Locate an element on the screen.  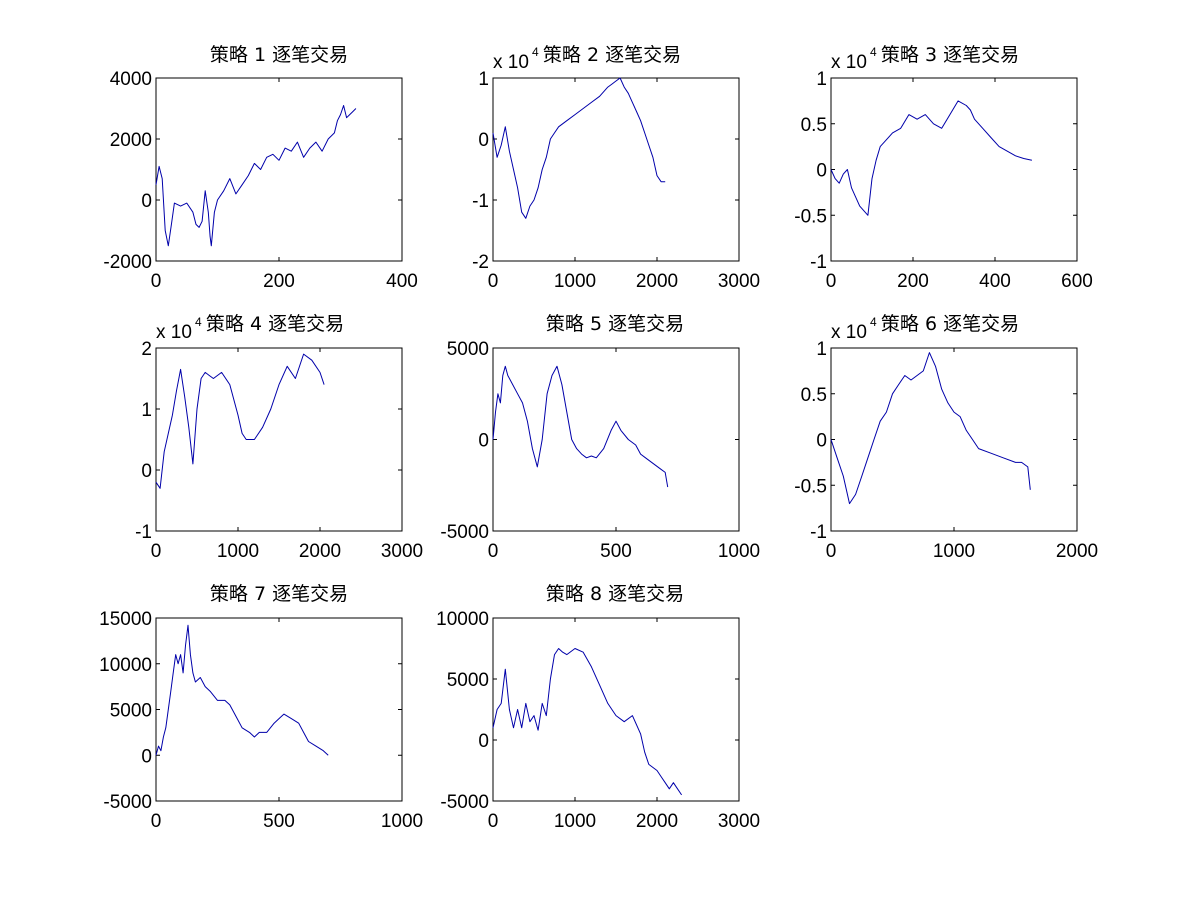
subplot-6: 策略 6 逐笔交易 x 10 4 0 1000 2000 -1 -0.5 0 0.5 1 is located at coordinates (946, 437).